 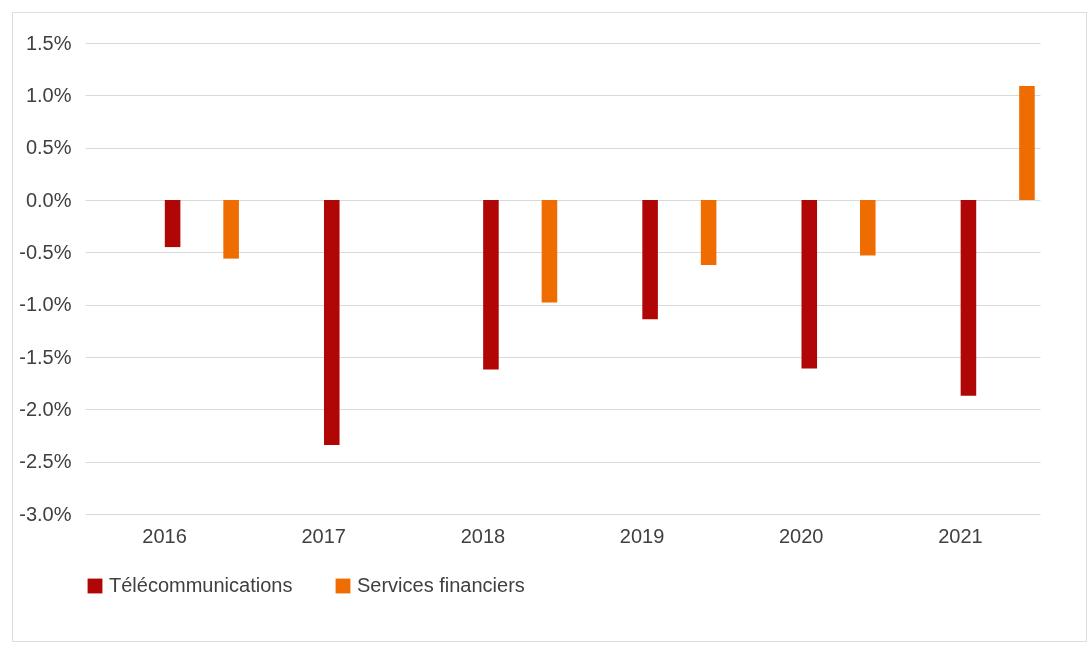 What do you see at coordinates (801, 535) in the screenshot?
I see `x-tick-label: 2020` at bounding box center [801, 535].